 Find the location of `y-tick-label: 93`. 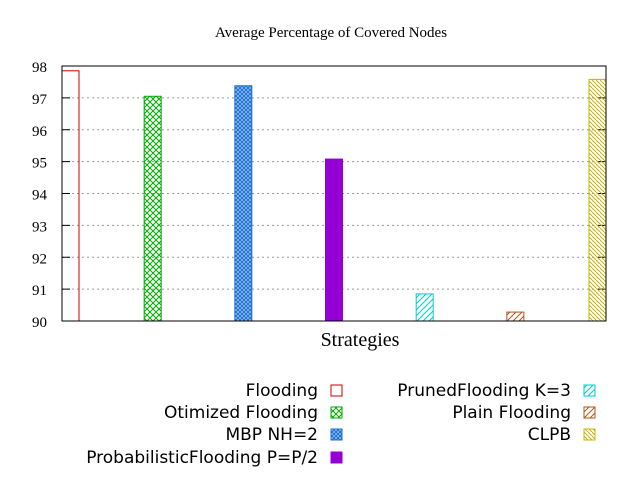

y-tick-label: 93 is located at coordinates (39, 227).